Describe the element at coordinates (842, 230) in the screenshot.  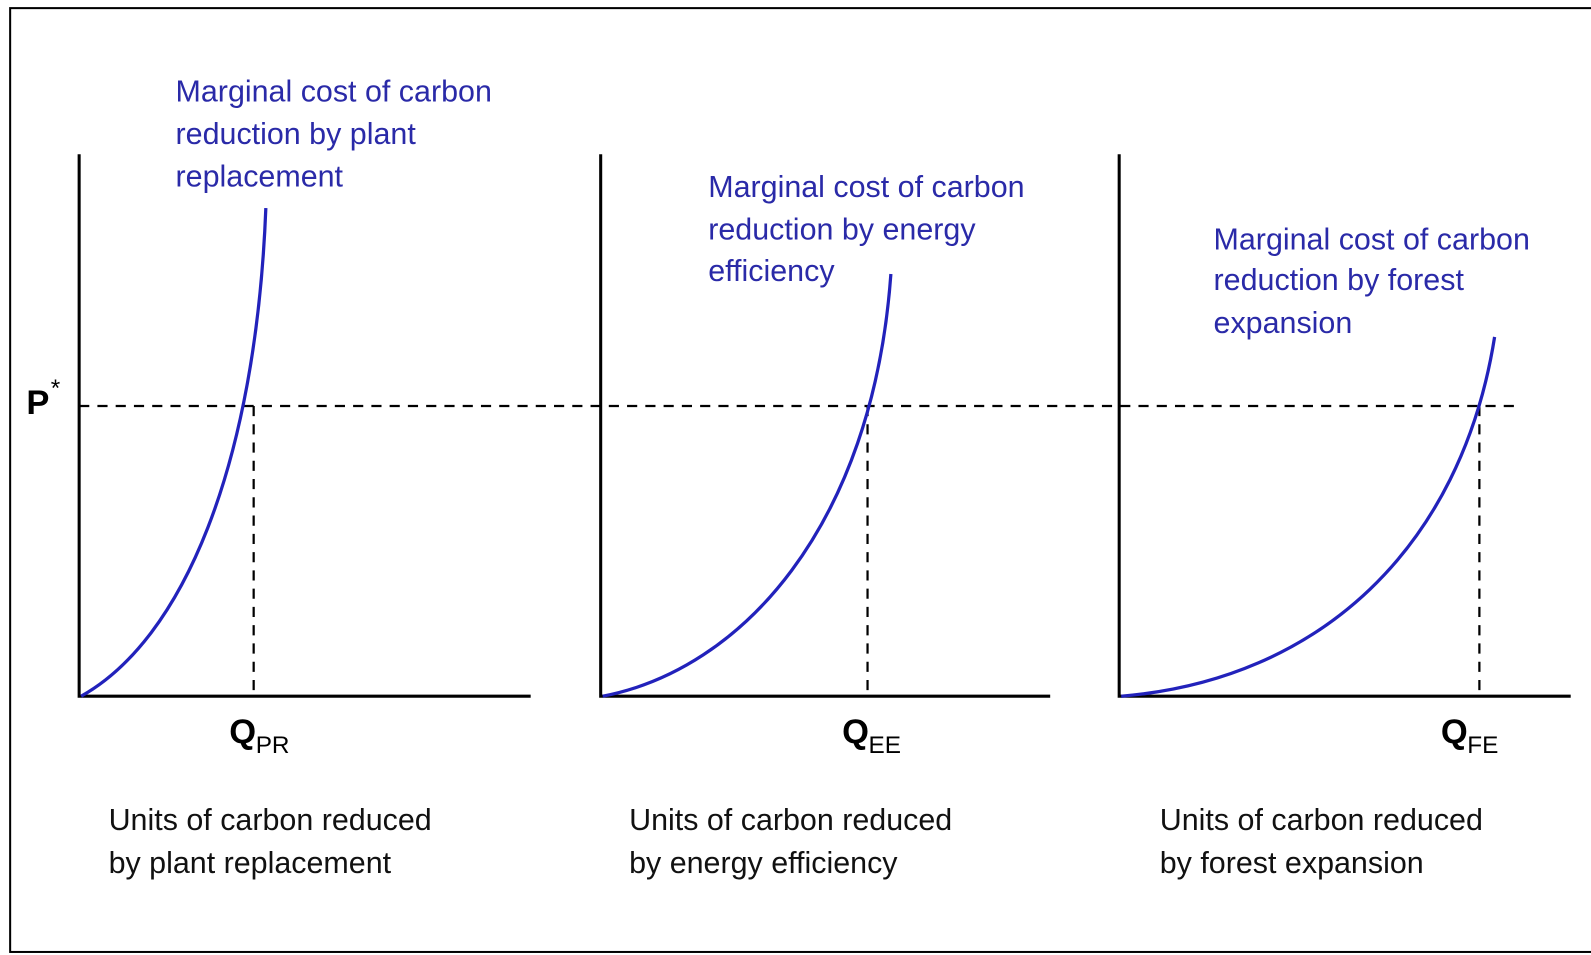
I see `curve-label: reduction by energy` at that location.